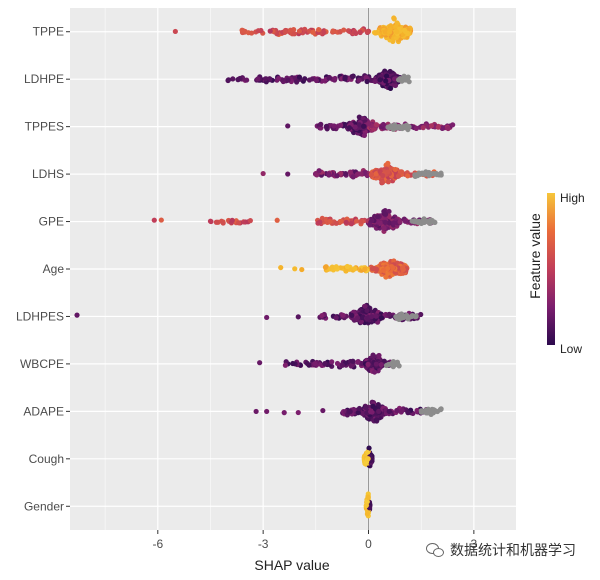  Describe the element at coordinates (571, 349) in the screenshot. I see `legend-low-label: Low` at that location.